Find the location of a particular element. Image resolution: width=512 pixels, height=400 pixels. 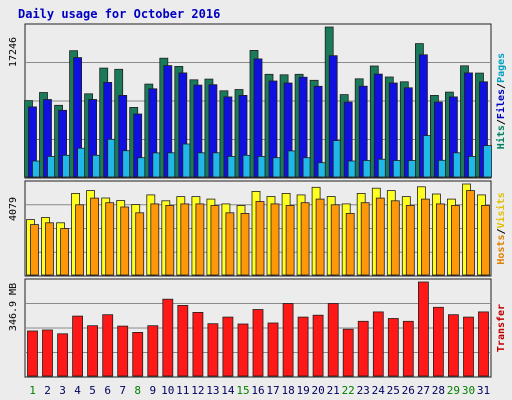

x-tick-label: 12 is located at coordinates (197, 390).